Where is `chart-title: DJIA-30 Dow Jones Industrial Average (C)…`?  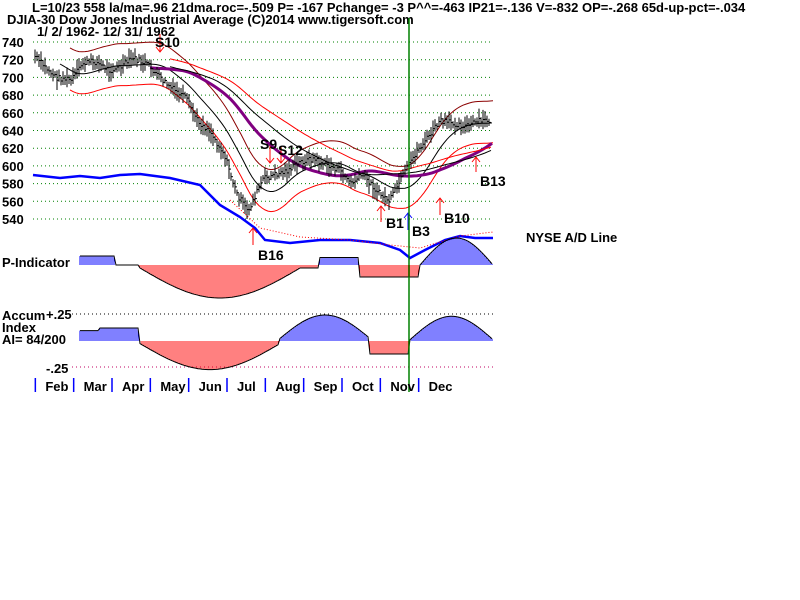
chart-title: DJIA-30 Dow Jones Industrial Average (C)… is located at coordinates (210, 19).